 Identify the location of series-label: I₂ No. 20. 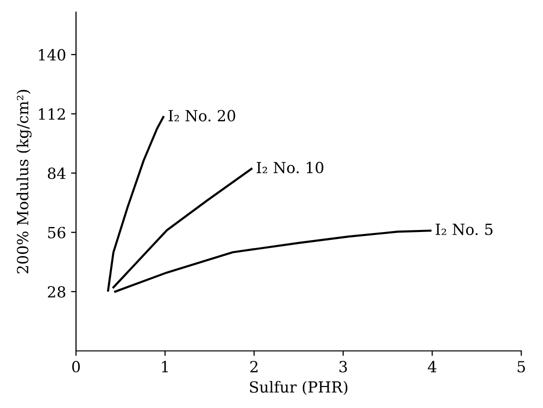
(202, 116).